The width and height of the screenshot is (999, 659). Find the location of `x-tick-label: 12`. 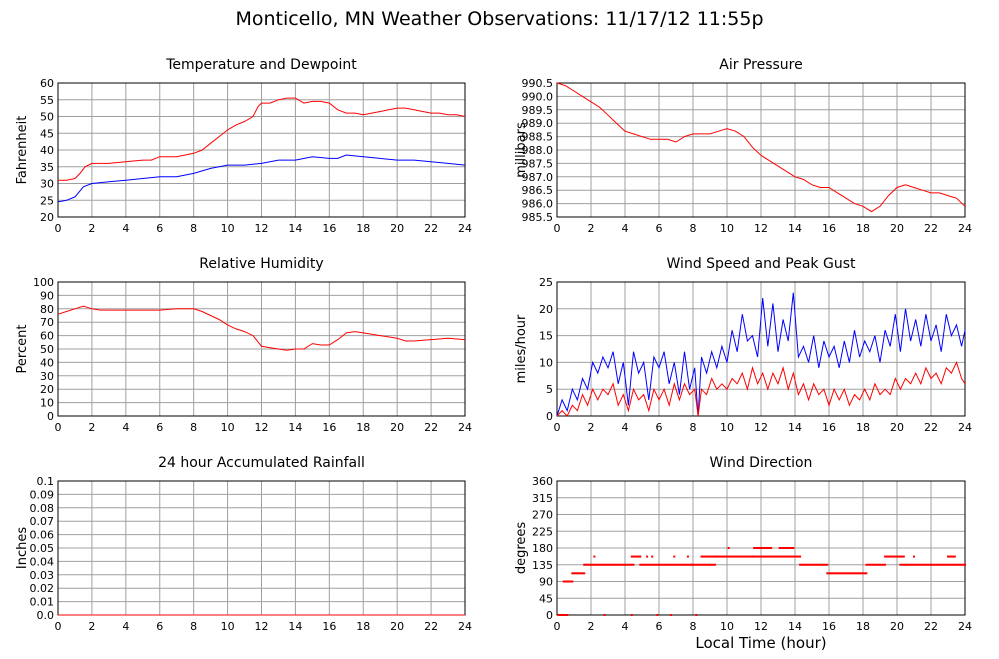

x-tick-label: 12 is located at coordinates (262, 427).